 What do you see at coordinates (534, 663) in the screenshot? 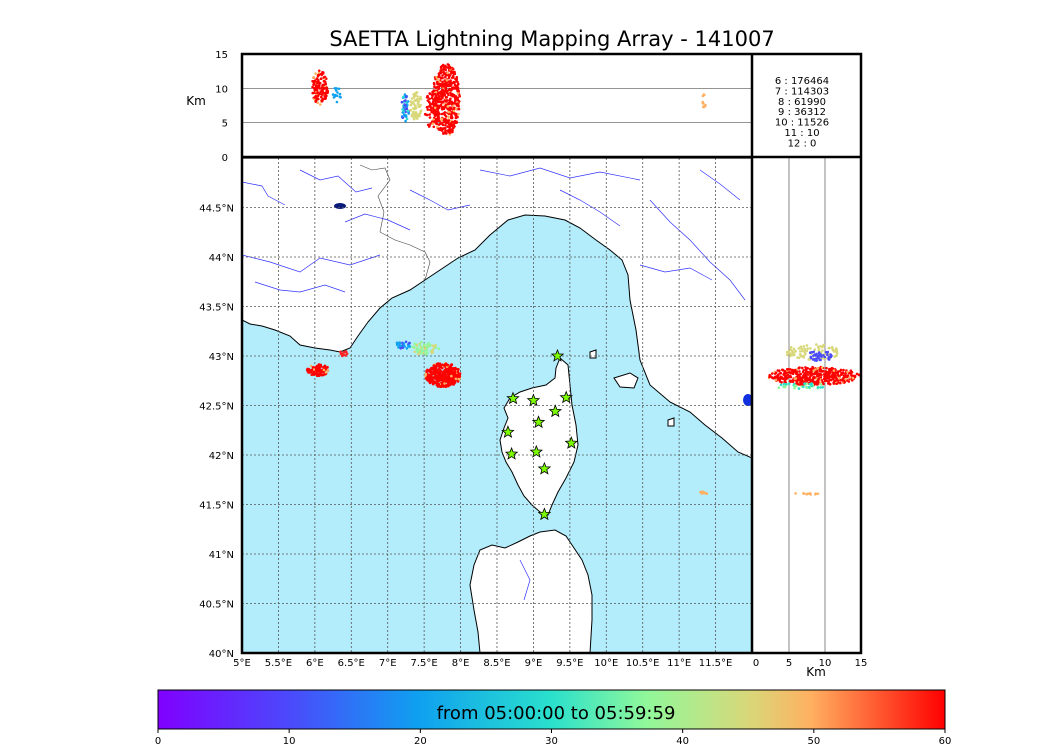
I see `map-x-tick-label: 9°E` at bounding box center [534, 663].